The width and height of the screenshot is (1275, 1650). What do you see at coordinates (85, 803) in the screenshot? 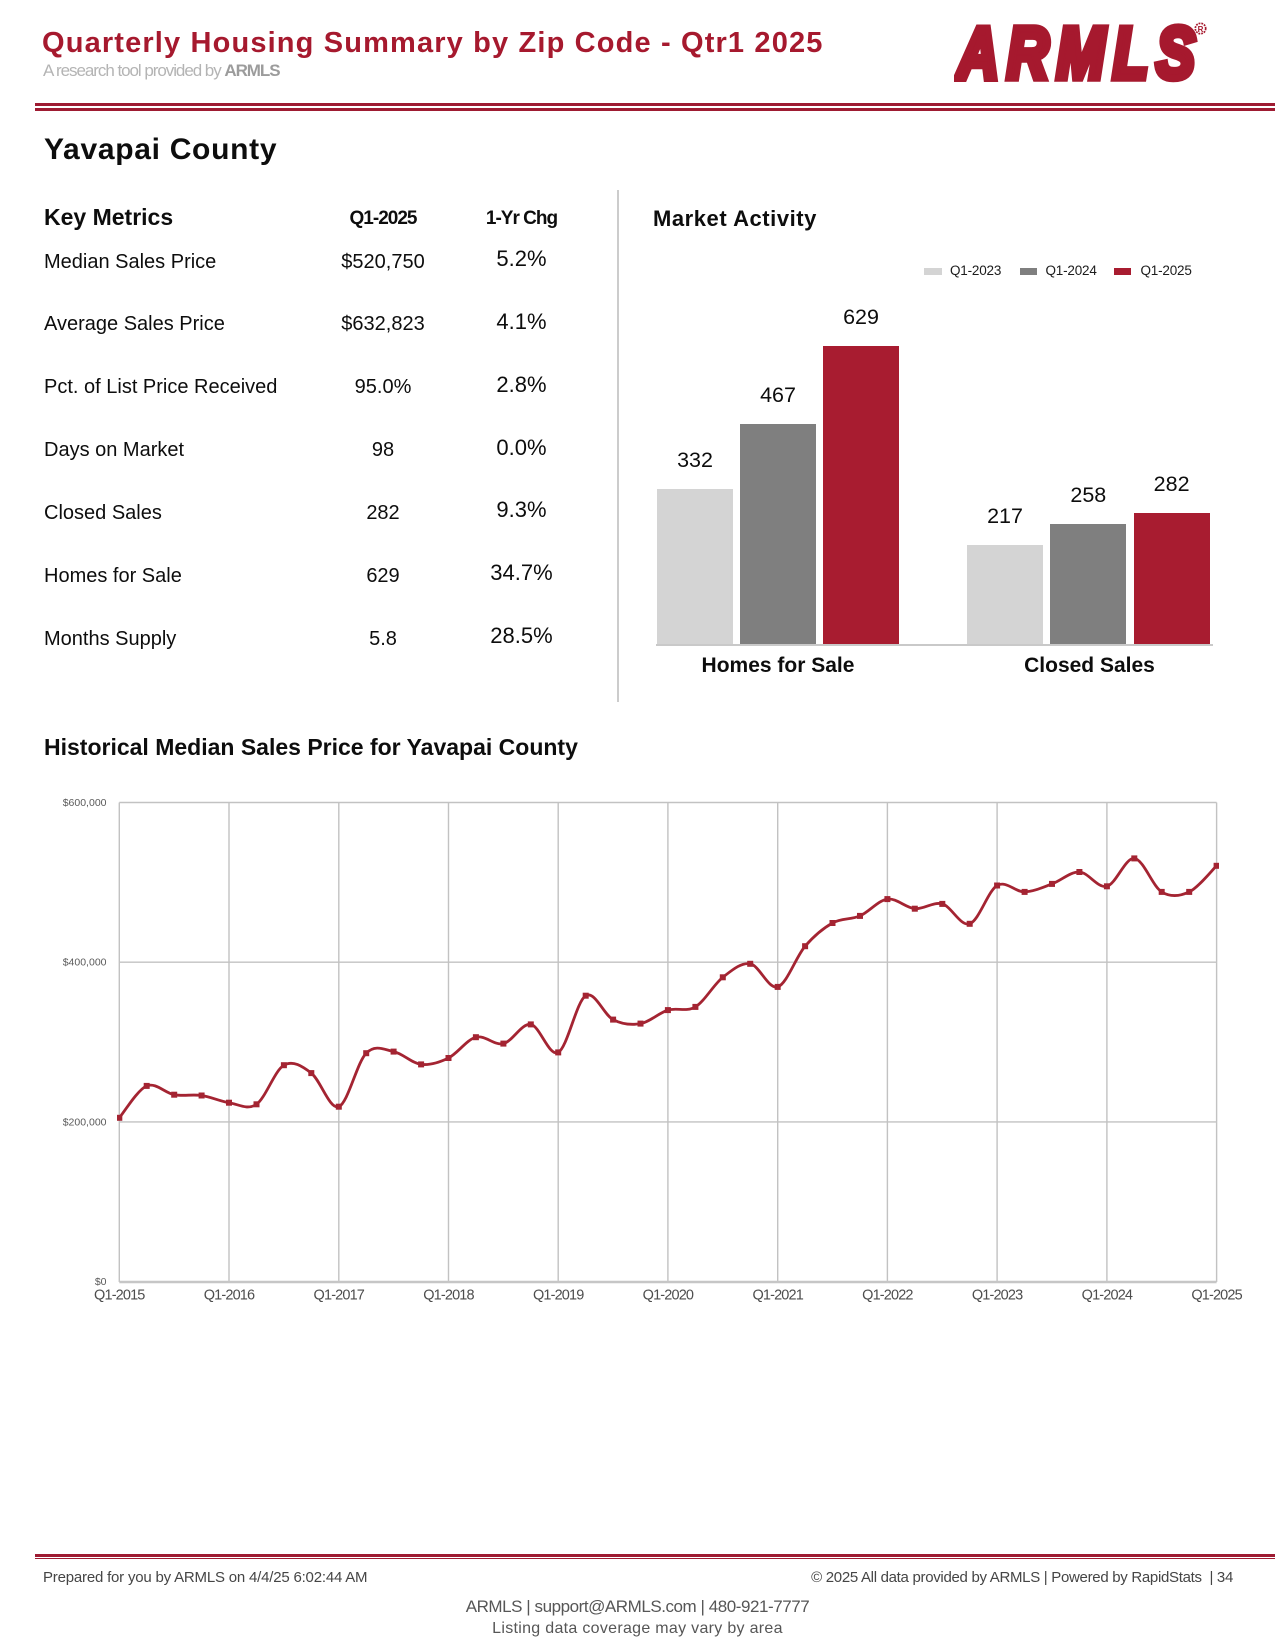
I see `svg-text: $600,000` at bounding box center [85, 803].